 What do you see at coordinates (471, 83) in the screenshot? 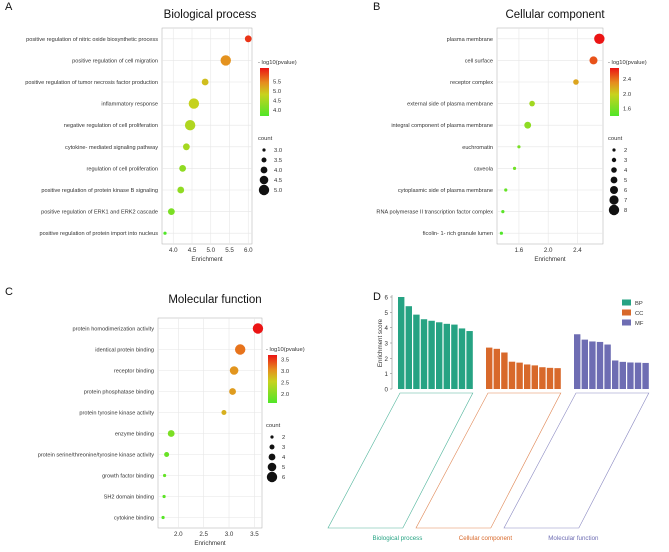
I see `term-label: receptor complex` at bounding box center [471, 83].